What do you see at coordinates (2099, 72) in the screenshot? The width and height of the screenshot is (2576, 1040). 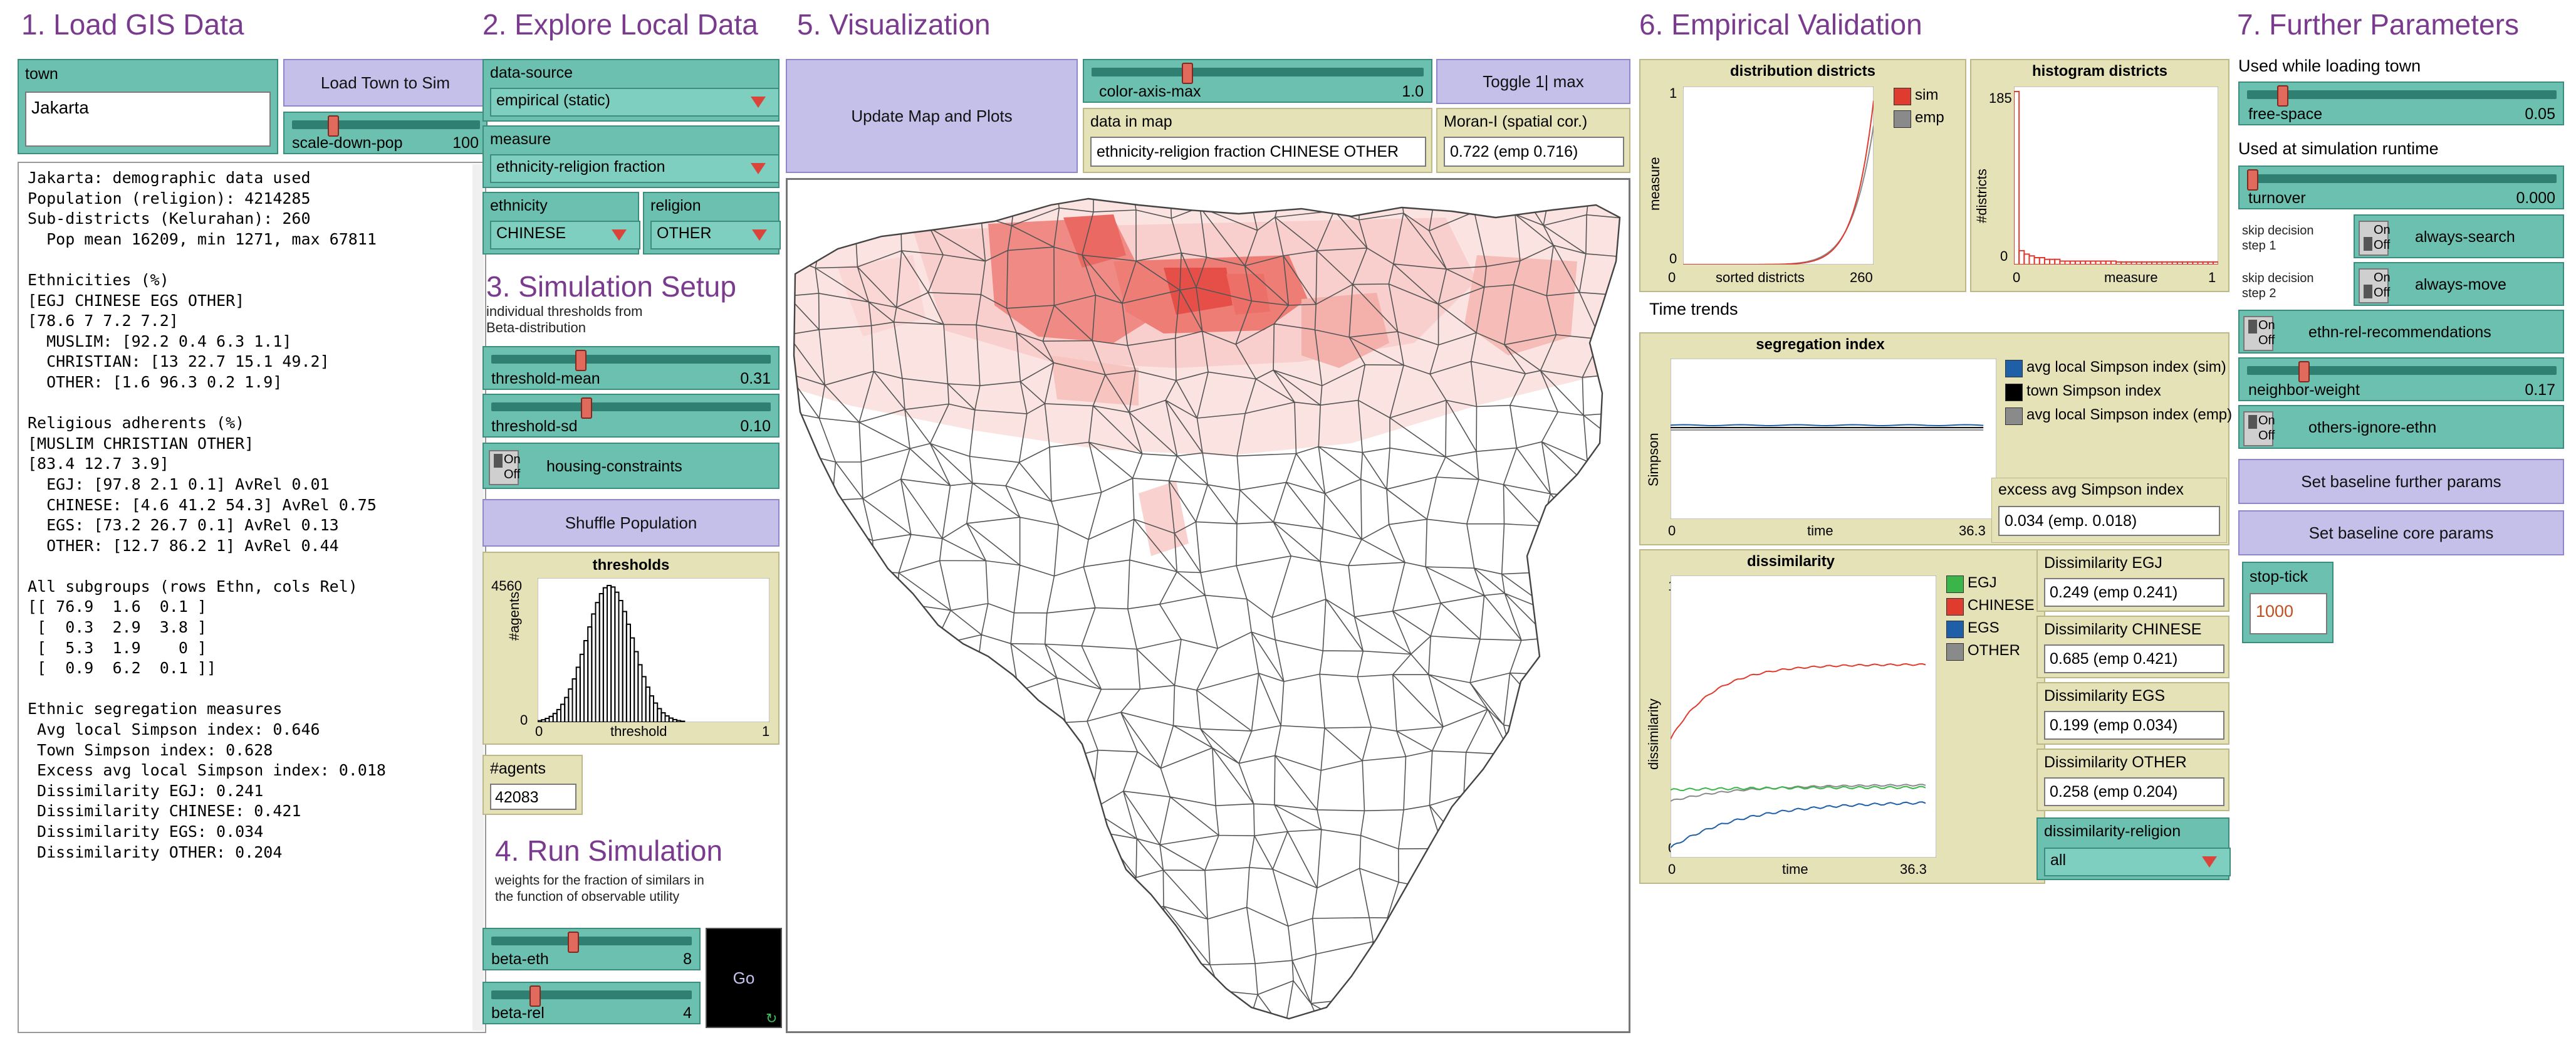 I see `plot-title: histogram districts` at bounding box center [2099, 72].